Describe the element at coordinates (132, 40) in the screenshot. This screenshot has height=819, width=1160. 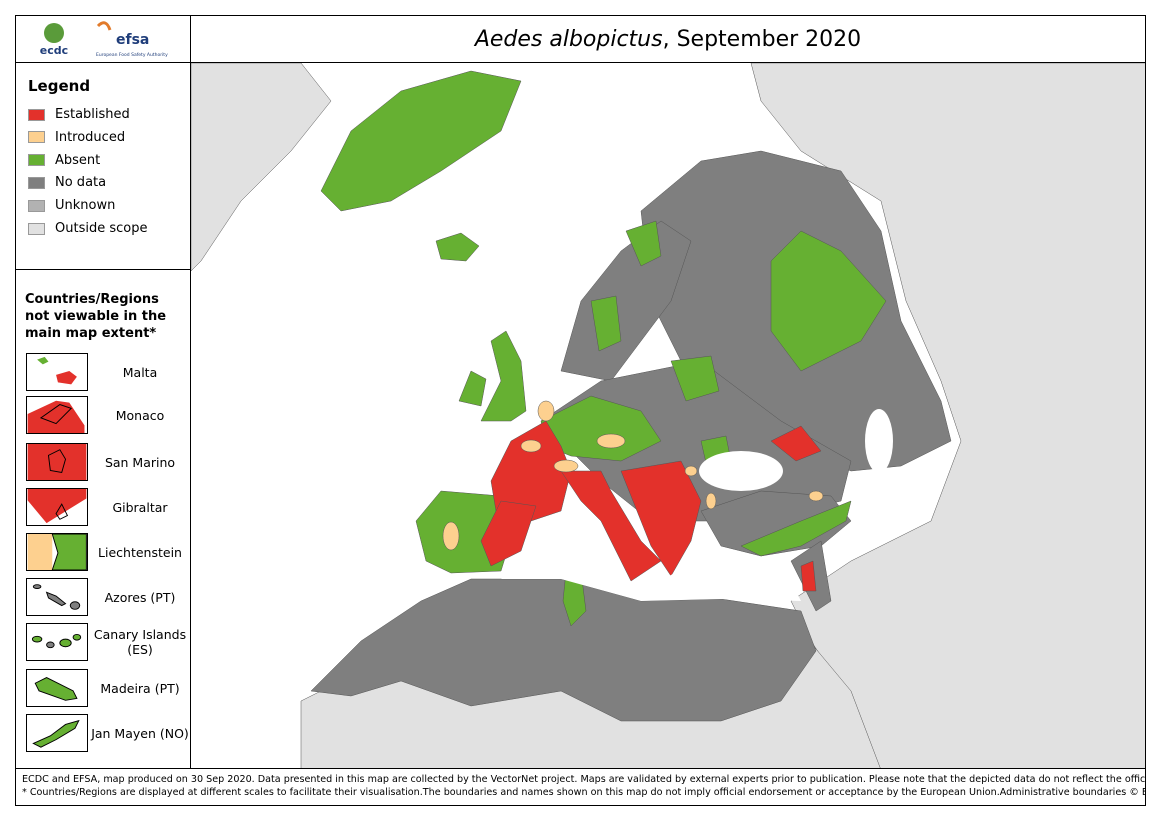
I see `efsa-logo: efsa` at that location.